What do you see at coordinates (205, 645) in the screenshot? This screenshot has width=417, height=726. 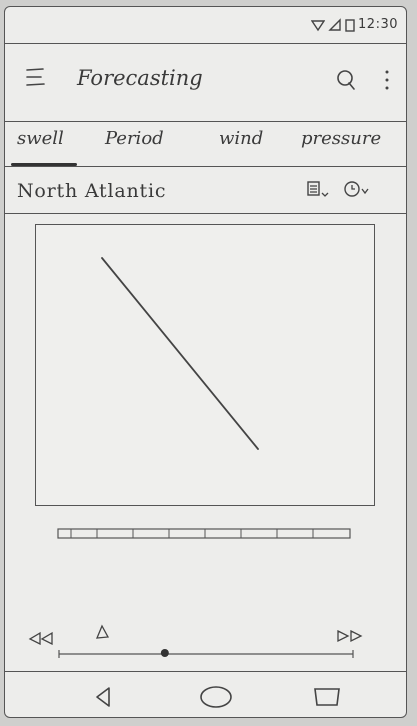 I see `playback-controls` at bounding box center [205, 645].